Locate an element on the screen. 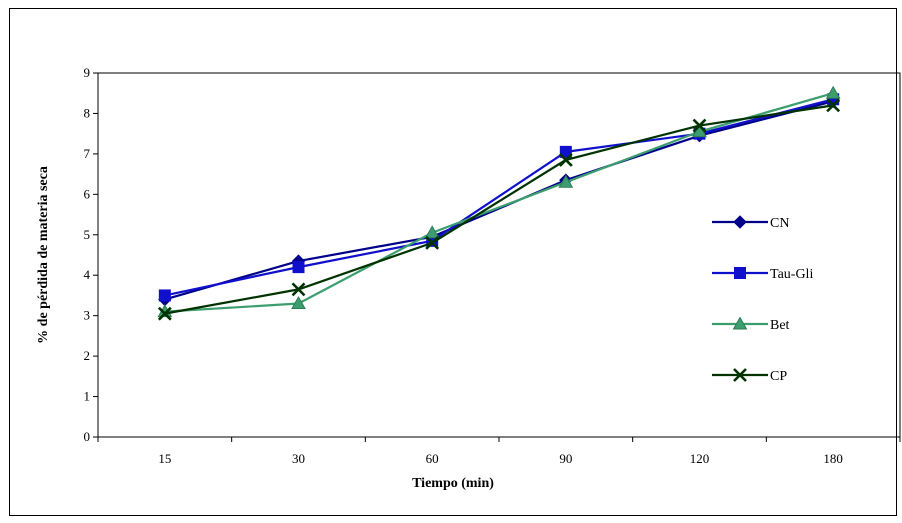 The width and height of the screenshot is (902, 523). x-tick-label: 15 is located at coordinates (164, 458).